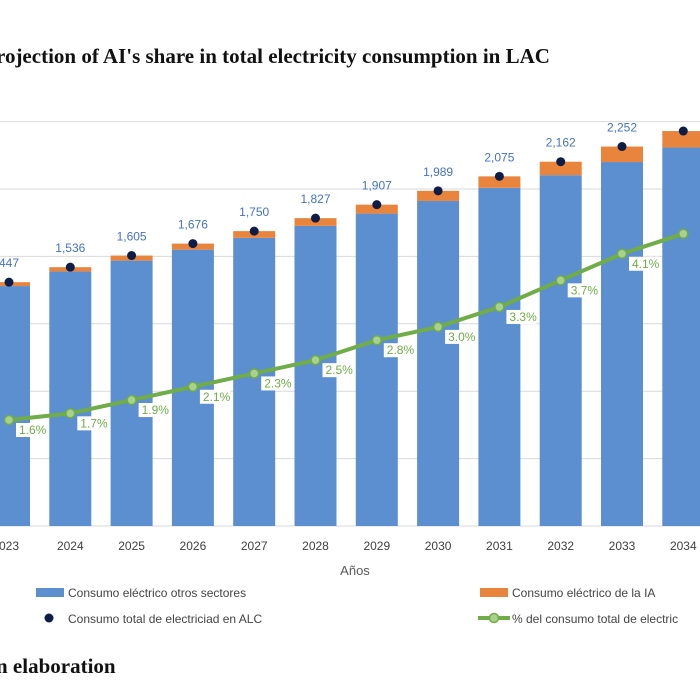 The height and width of the screenshot is (700, 700). What do you see at coordinates (165, 619) in the screenshot?
I see `legend-label-total: Consumo total de electriciad en ALC` at bounding box center [165, 619].